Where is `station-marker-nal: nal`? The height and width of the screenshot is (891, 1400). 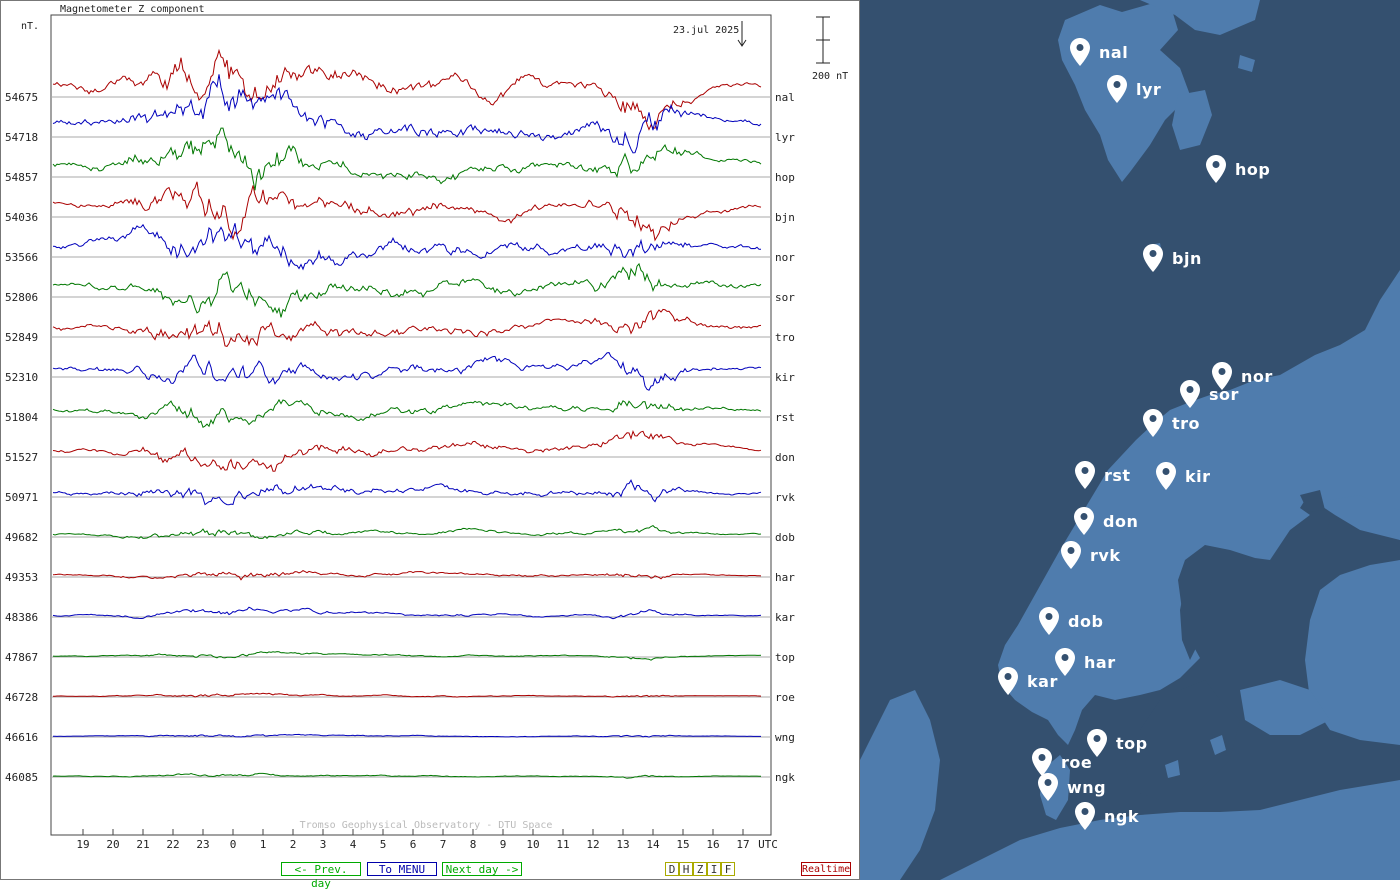 station-marker-nal: nal is located at coordinates (1098, 52).